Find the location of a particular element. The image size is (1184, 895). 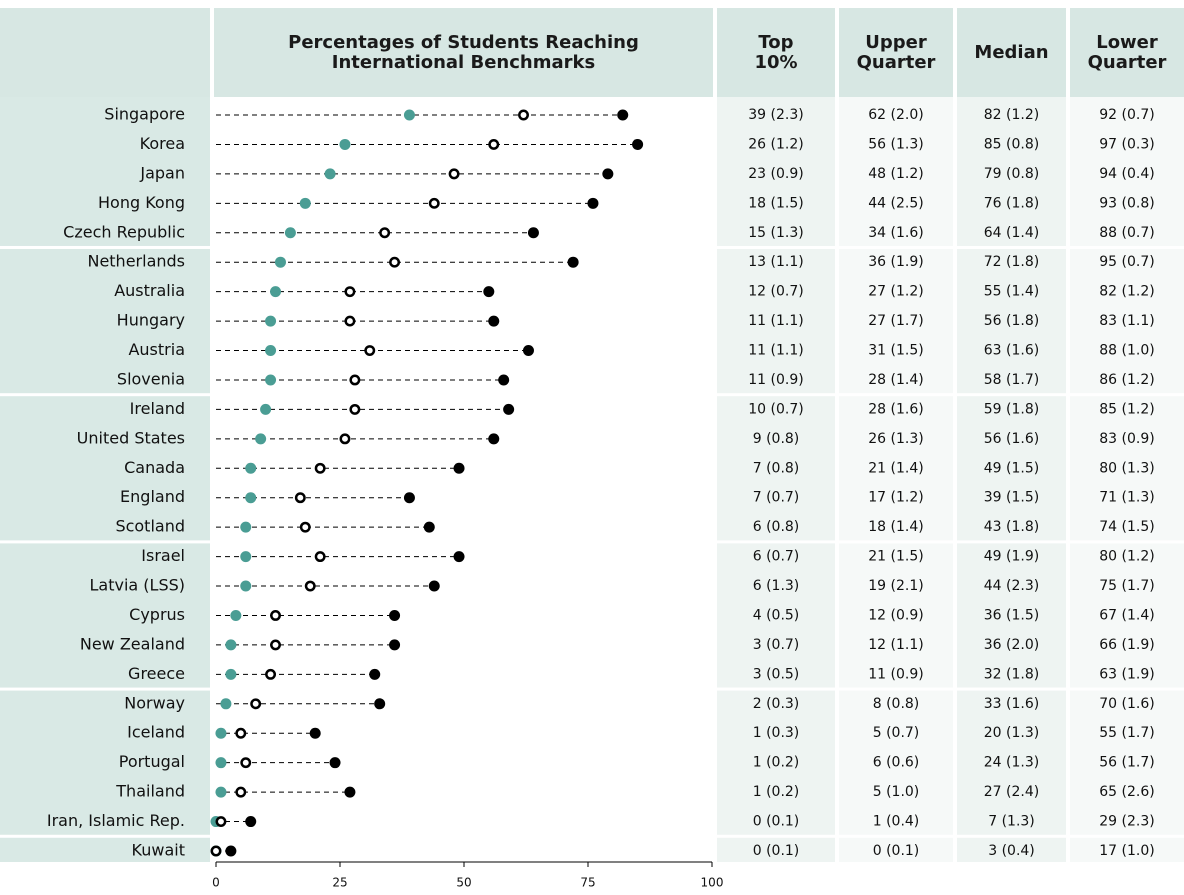

table-cell: 18 (1.5) is located at coordinates (775, 203).